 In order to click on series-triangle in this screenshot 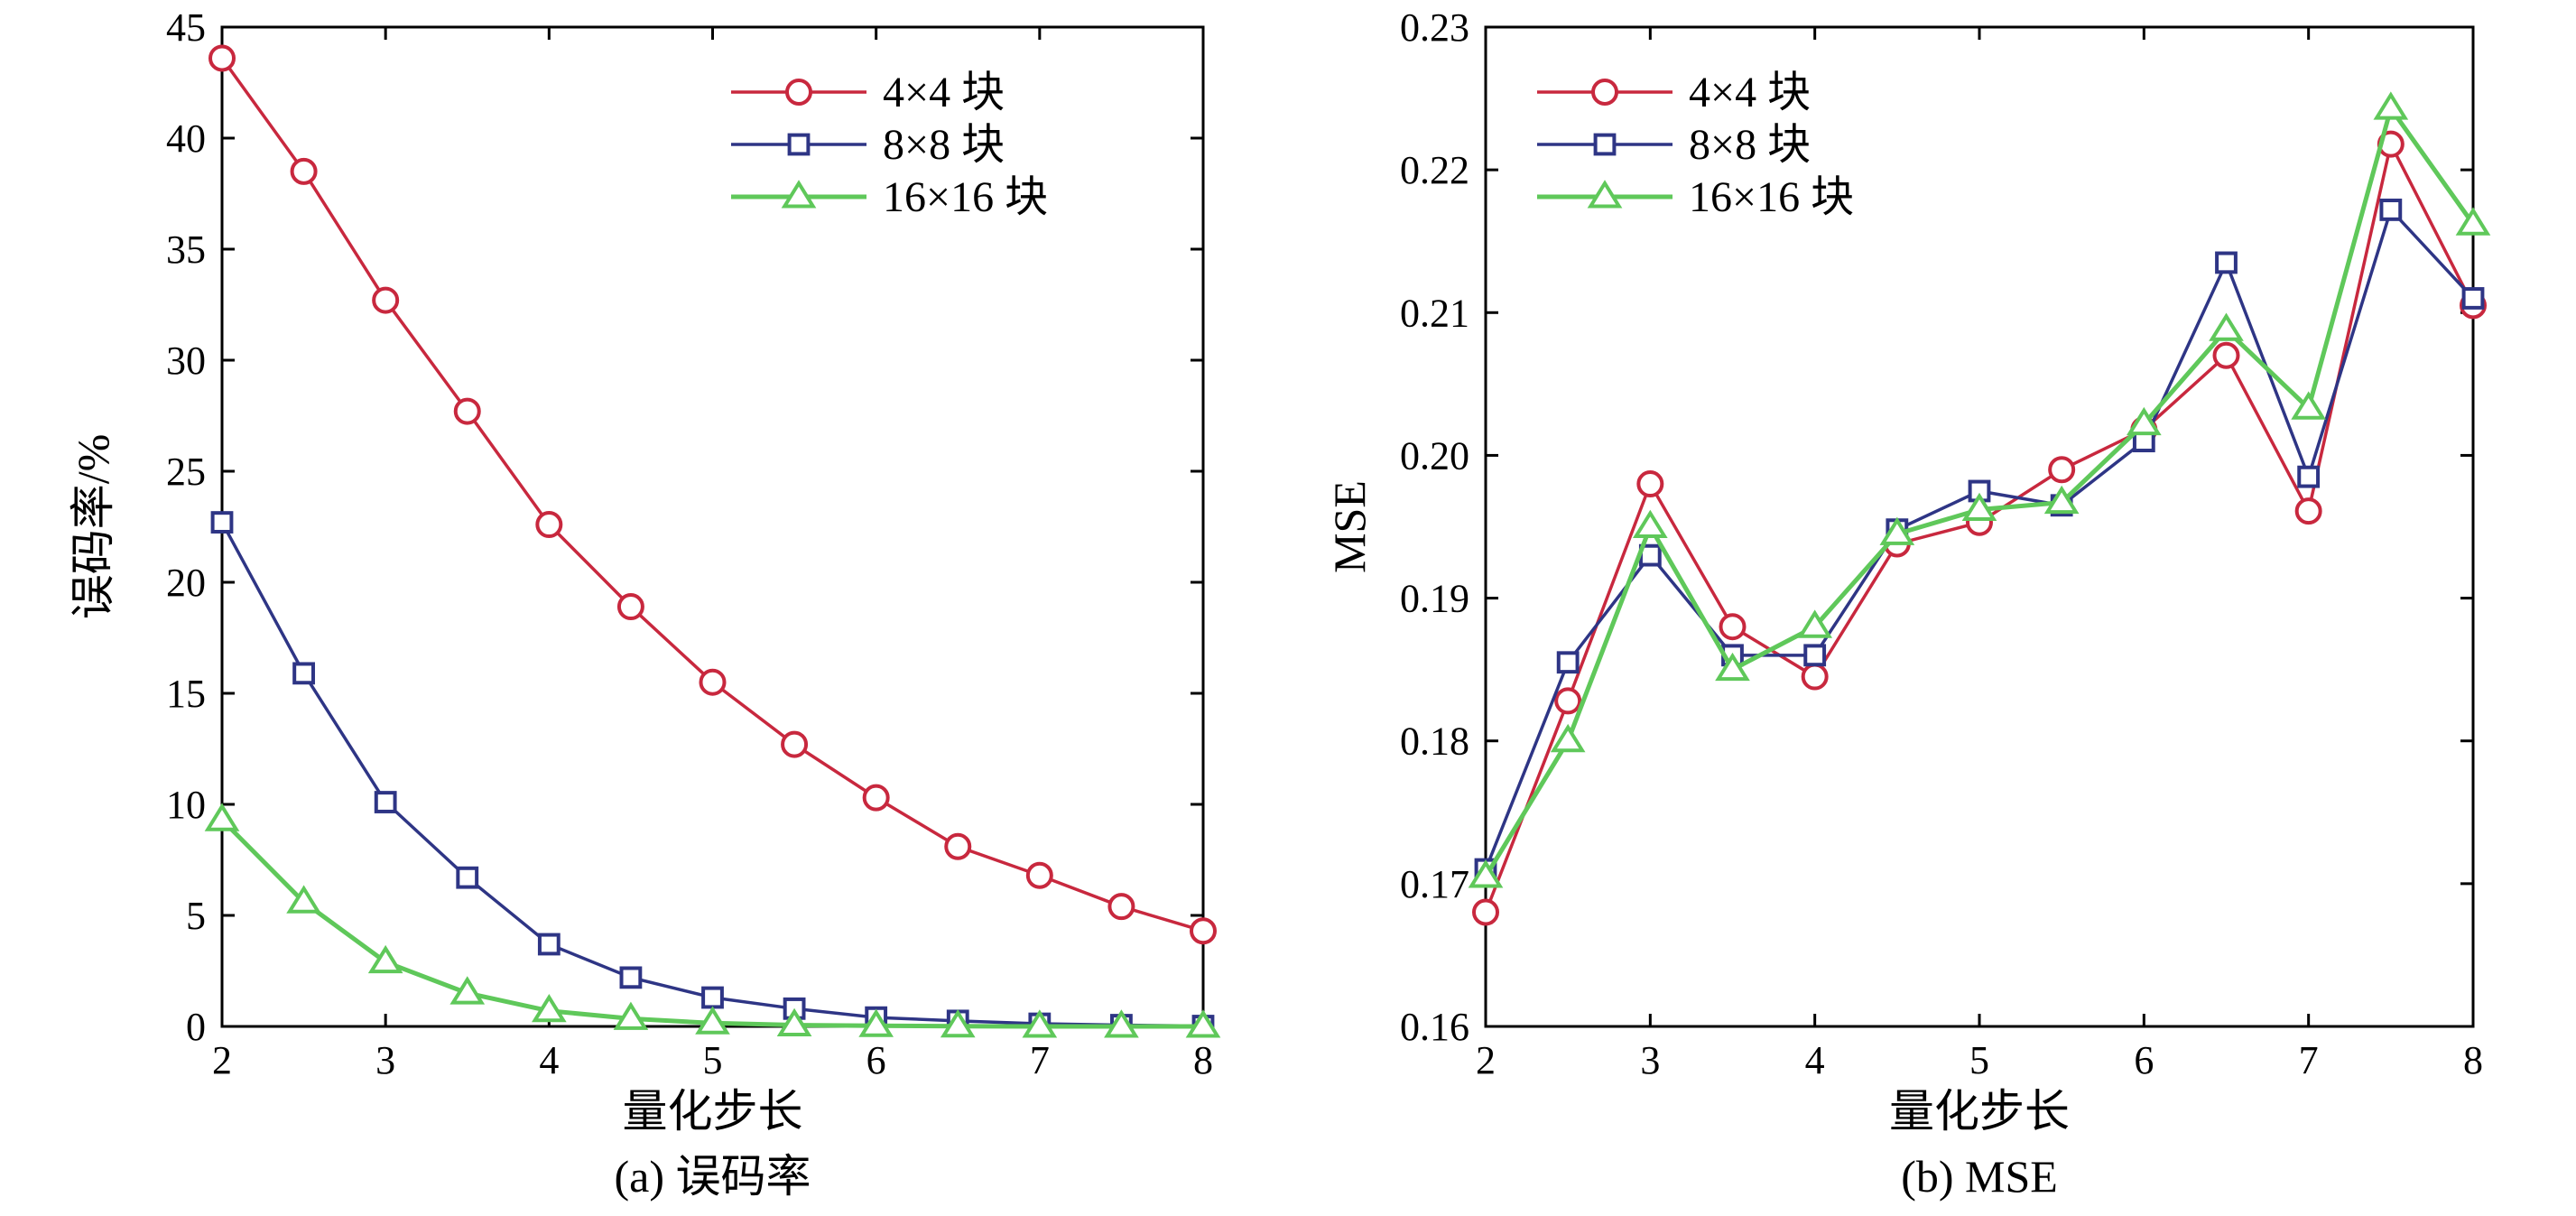, I will do `click(712, 920)`.